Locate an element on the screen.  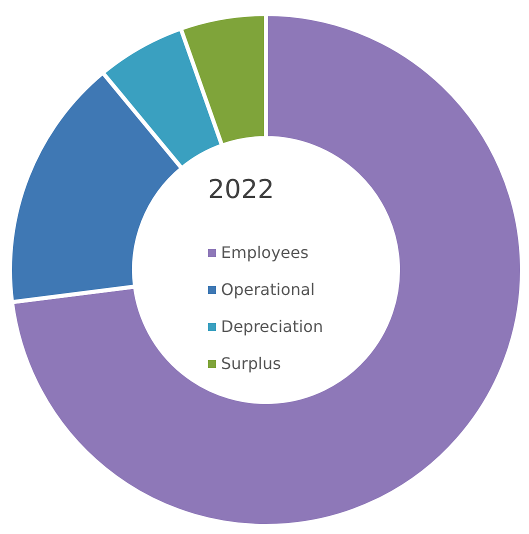
text: 2022 is located at coordinates (241, 190).